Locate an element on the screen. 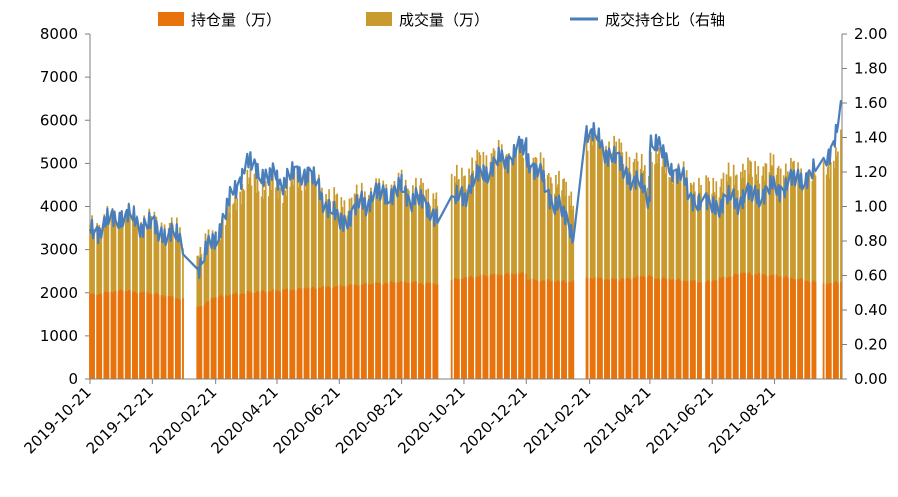 The width and height of the screenshot is (898, 497). left-tick-label: 8000 is located at coordinates (59, 34).